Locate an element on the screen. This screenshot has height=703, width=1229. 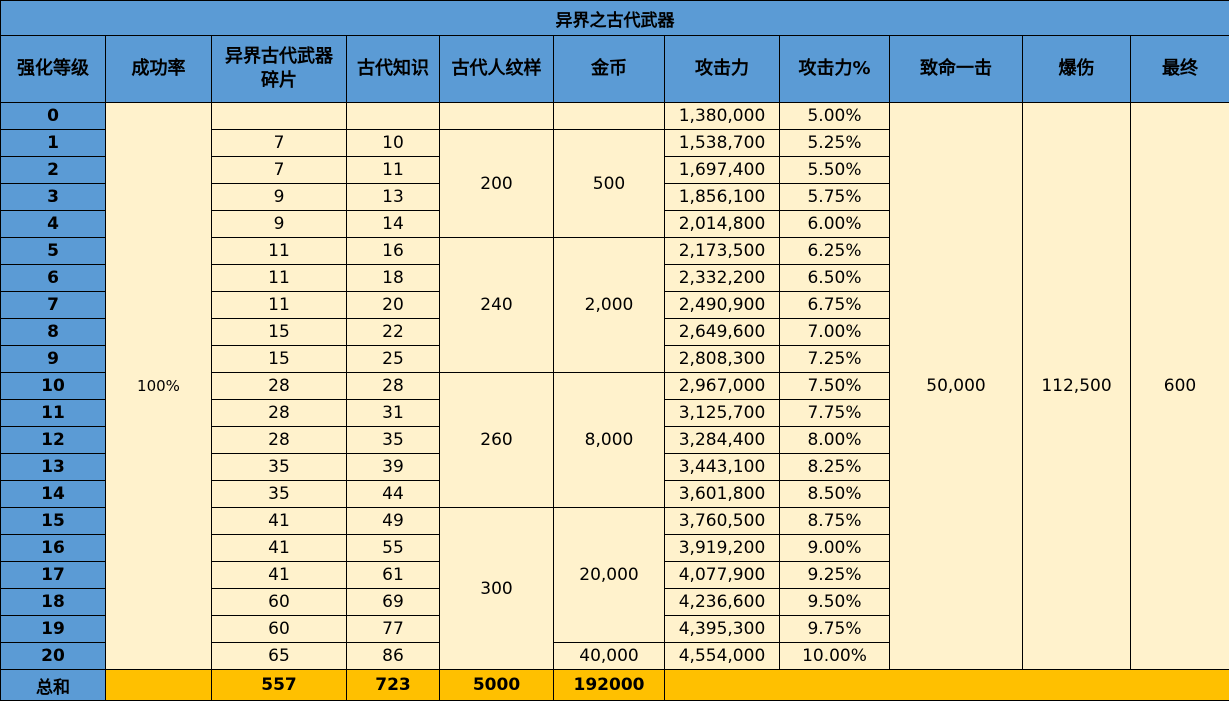
attack-pct-cell: 7.50% is located at coordinates (834, 386).